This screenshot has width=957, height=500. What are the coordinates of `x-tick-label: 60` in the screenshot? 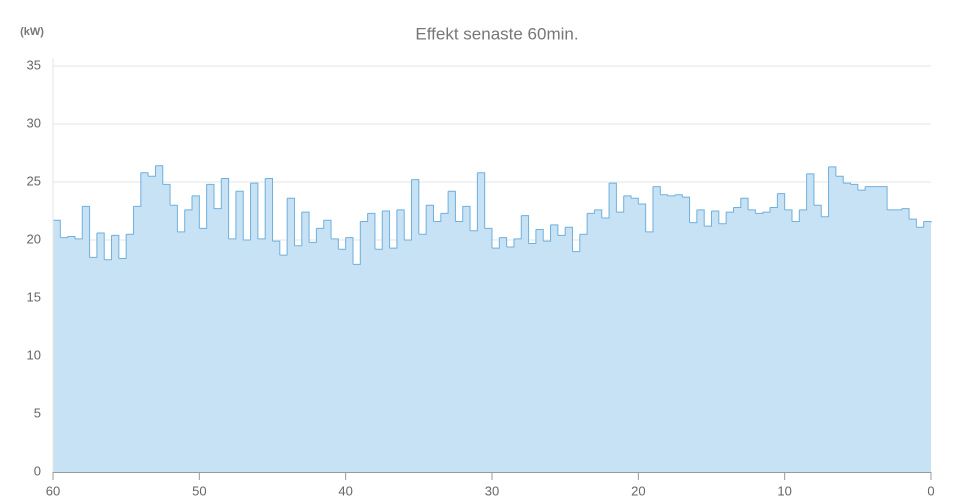 It's located at (53, 490).